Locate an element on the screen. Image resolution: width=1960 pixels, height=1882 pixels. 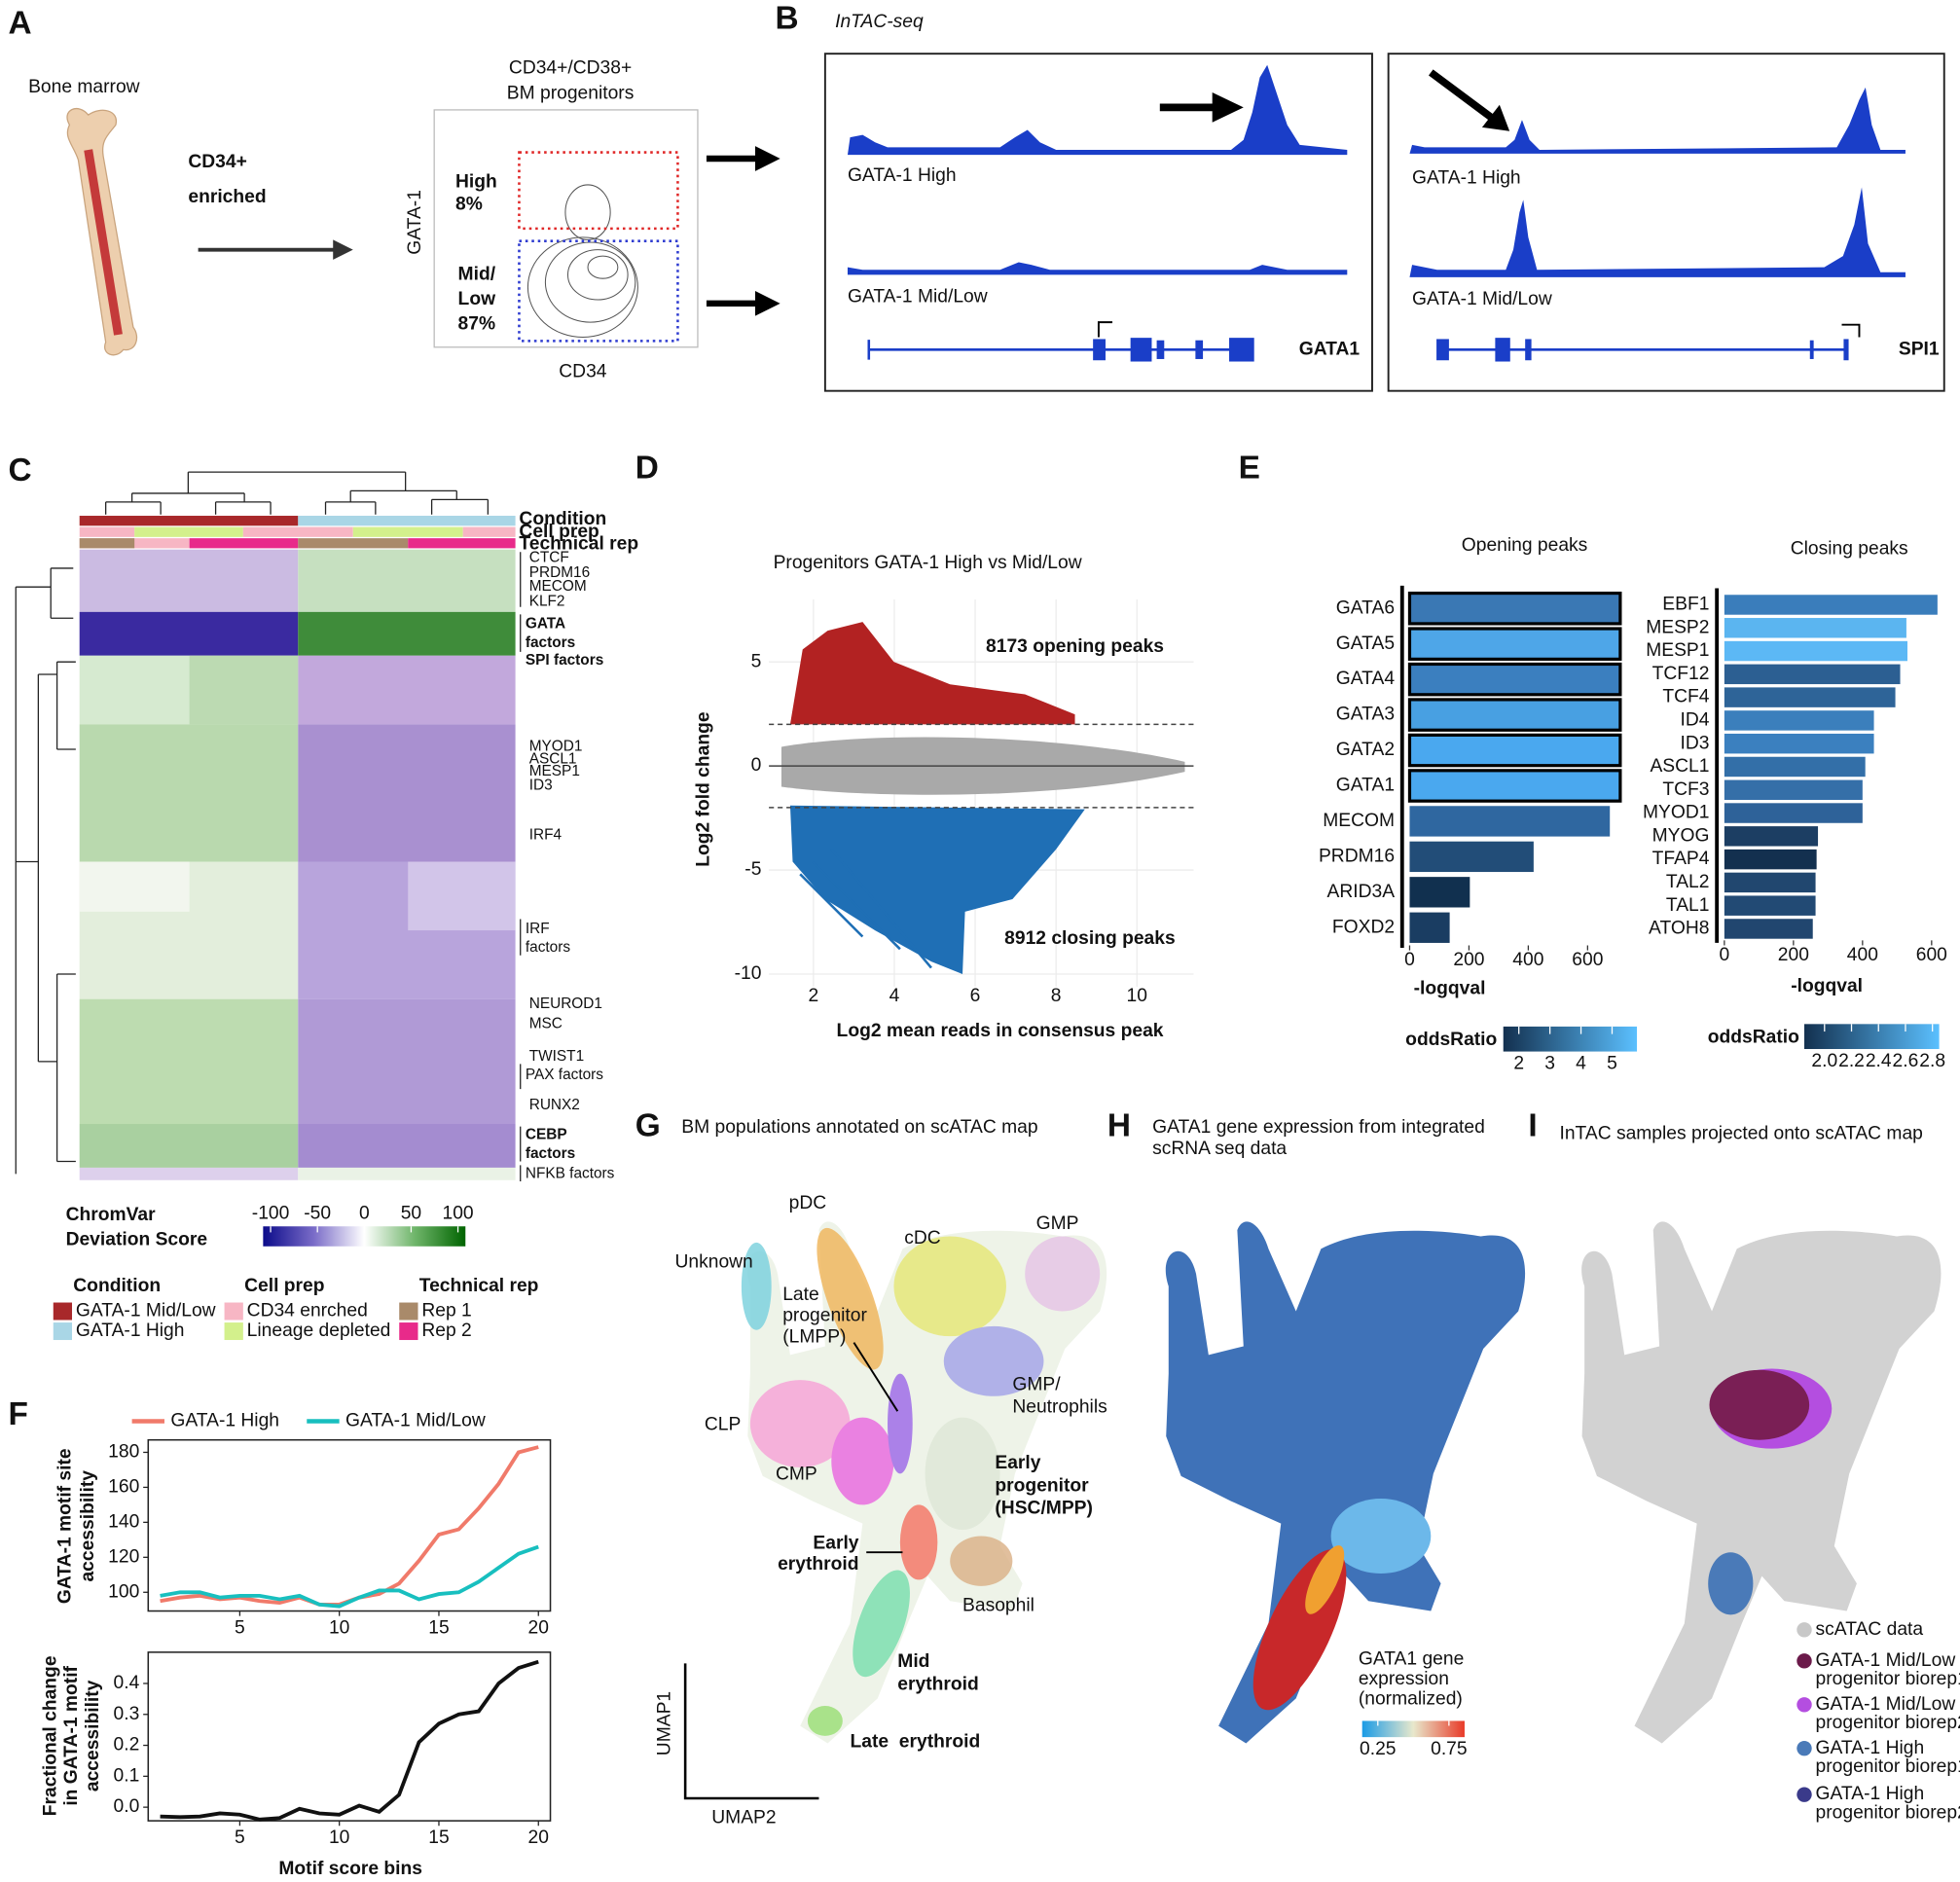
colorbar-title: Deviation Score is located at coordinates (137, 1239).